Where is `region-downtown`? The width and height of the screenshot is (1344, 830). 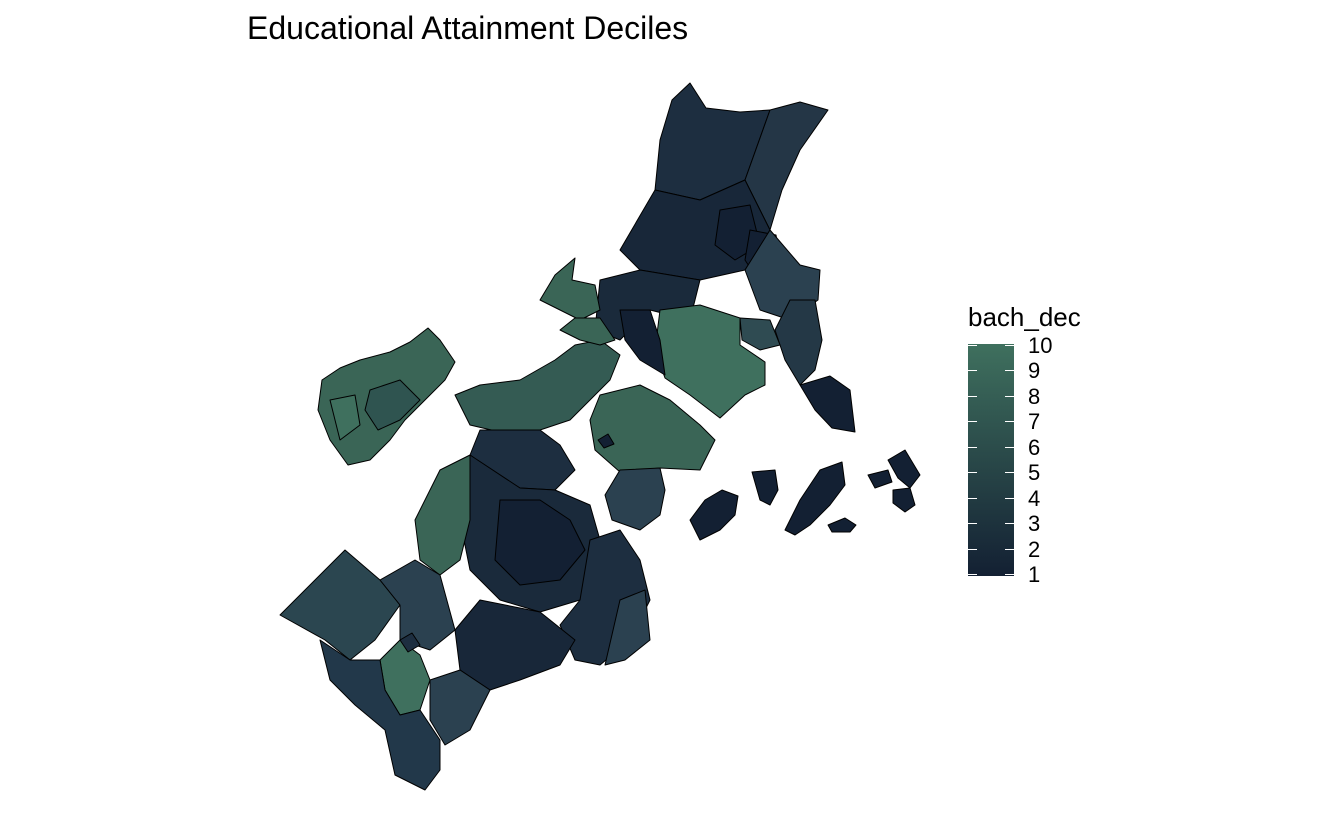 region-downtown is located at coordinates (587, 331).